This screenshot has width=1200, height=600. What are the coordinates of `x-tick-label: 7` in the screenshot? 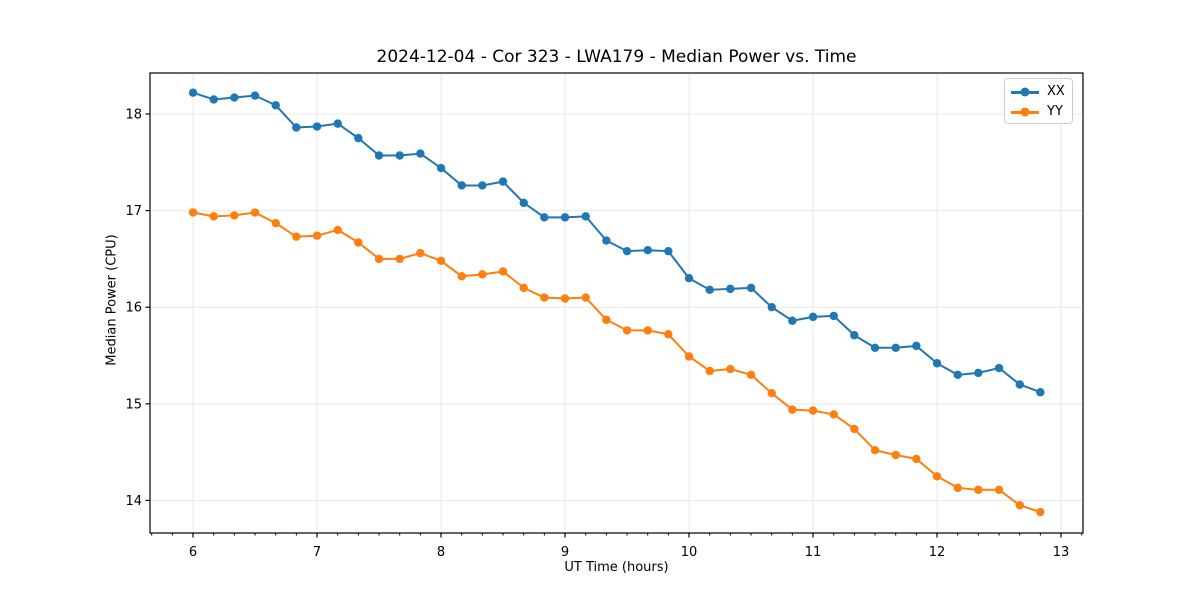 It's located at (317, 552).